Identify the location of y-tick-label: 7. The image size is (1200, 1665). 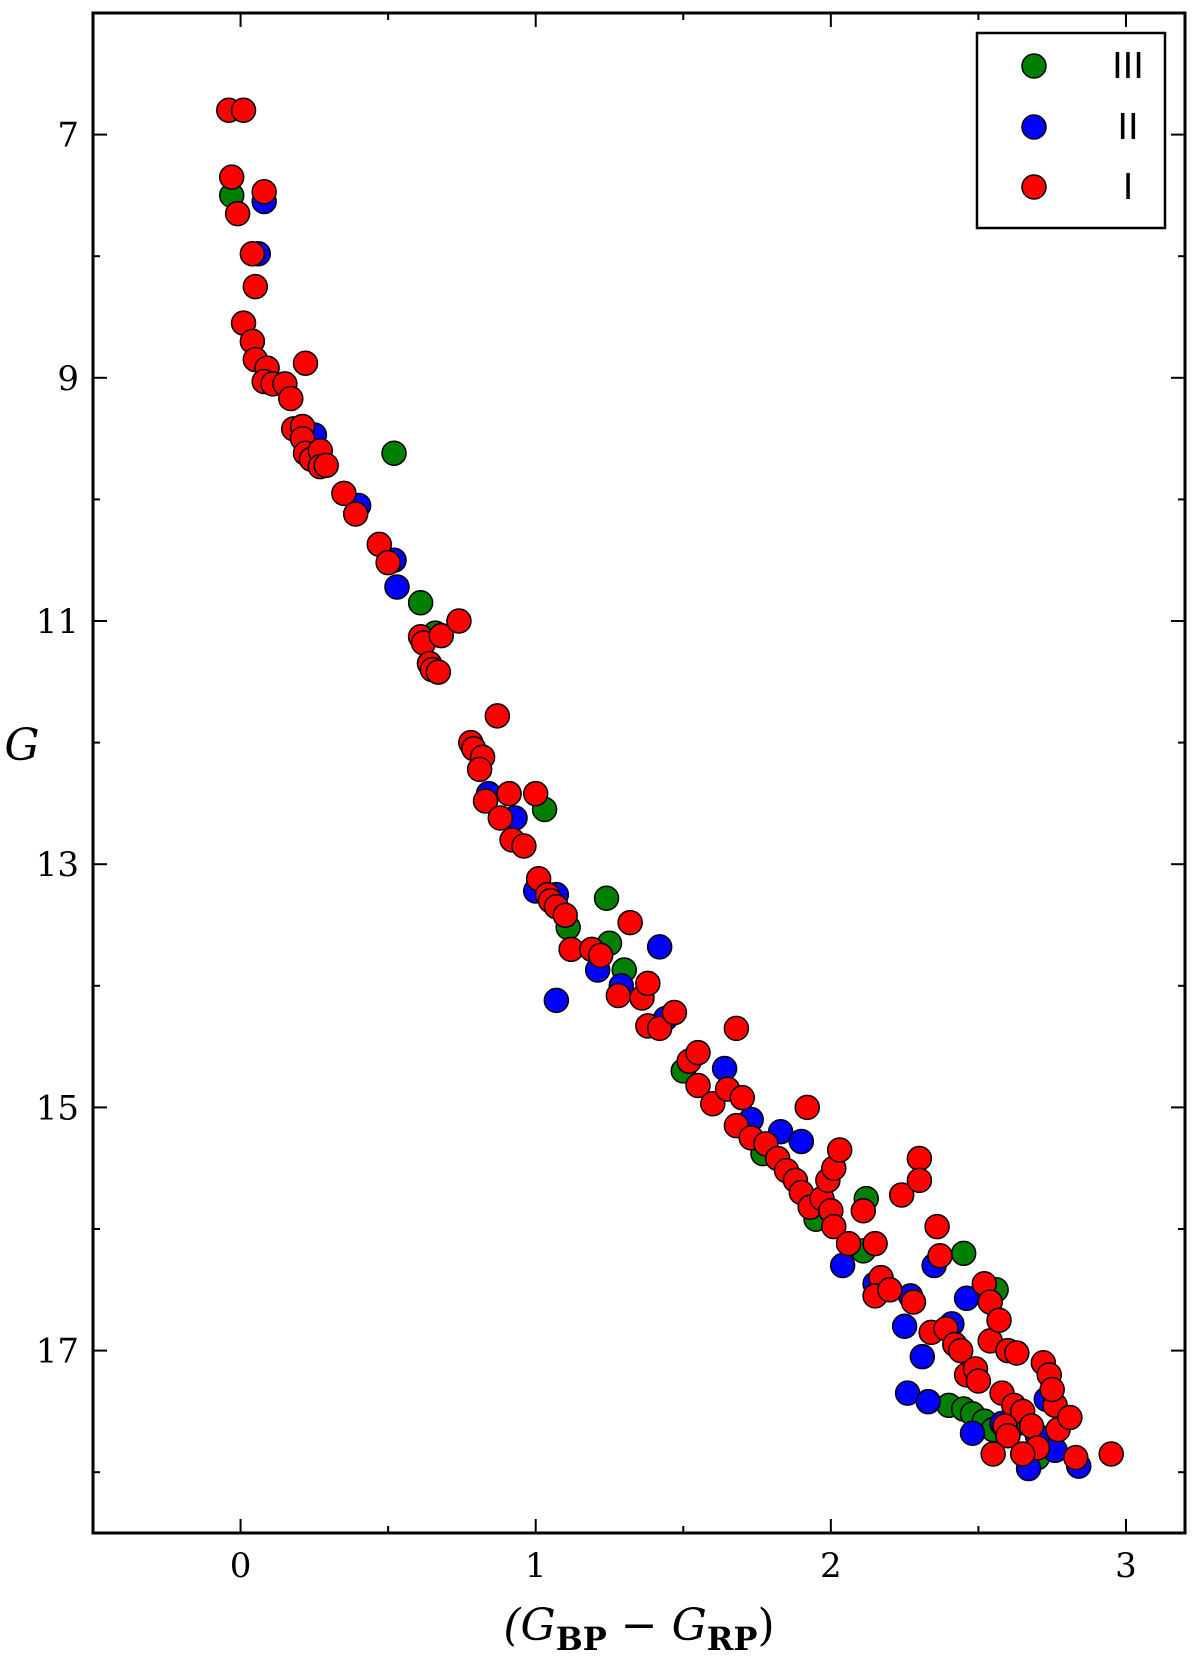
(68, 136).